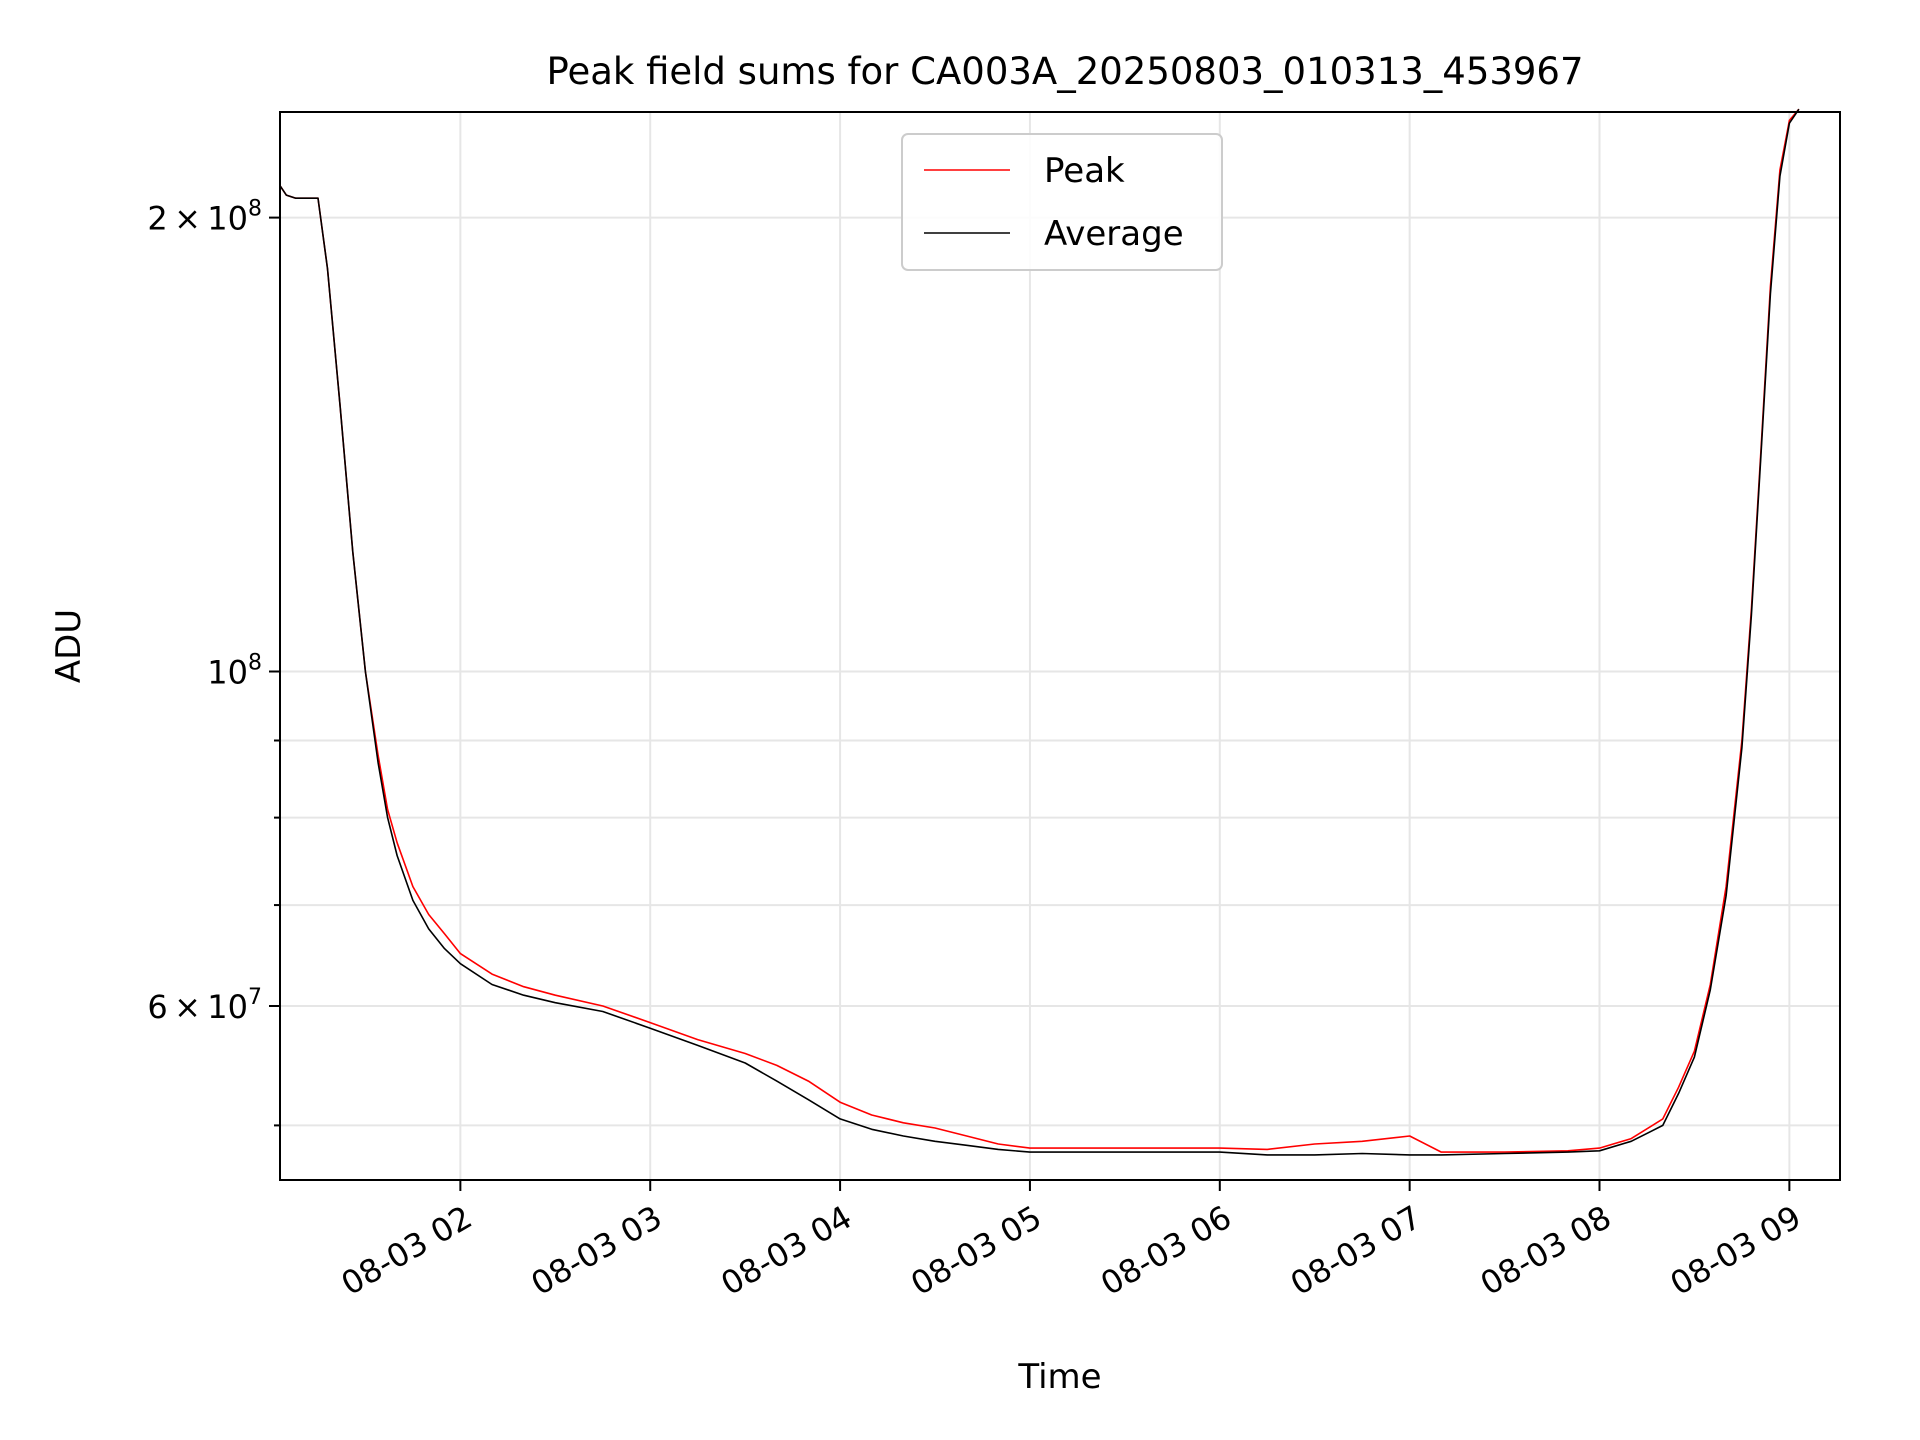  I want to click on legend-label: Peak, so click(1084, 171).